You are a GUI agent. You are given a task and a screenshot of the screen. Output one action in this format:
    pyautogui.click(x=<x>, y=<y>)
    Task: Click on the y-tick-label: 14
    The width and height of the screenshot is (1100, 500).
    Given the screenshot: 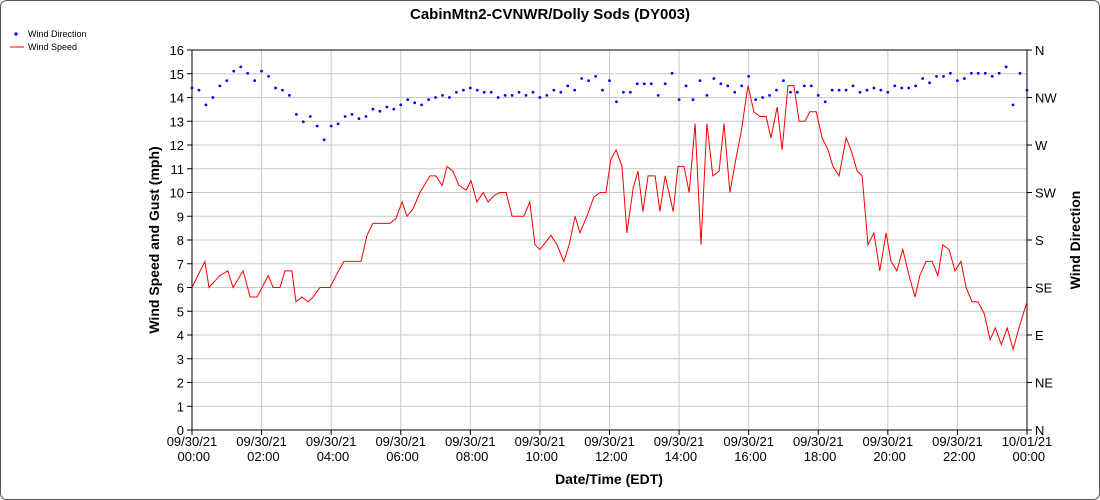 What is the action you would take?
    pyautogui.click(x=177, y=98)
    